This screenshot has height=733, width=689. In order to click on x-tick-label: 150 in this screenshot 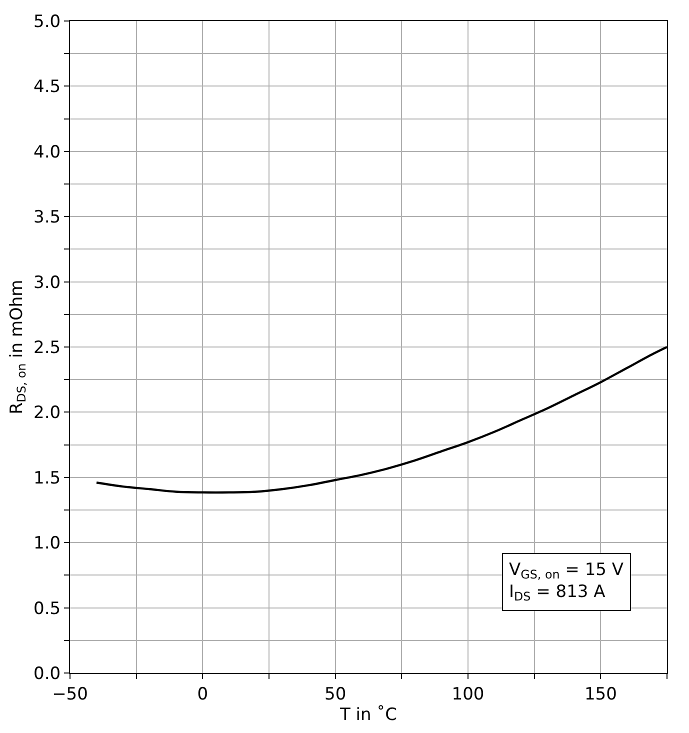, I will do `click(600, 694)`.